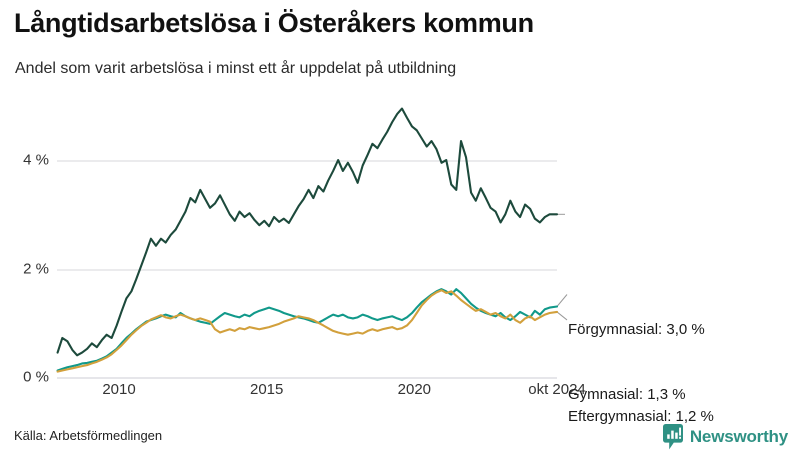 The image size is (800, 455). What do you see at coordinates (274, 23) in the screenshot?
I see `page-title: Långtidsarbetslösa i Österåkers kommun` at bounding box center [274, 23].